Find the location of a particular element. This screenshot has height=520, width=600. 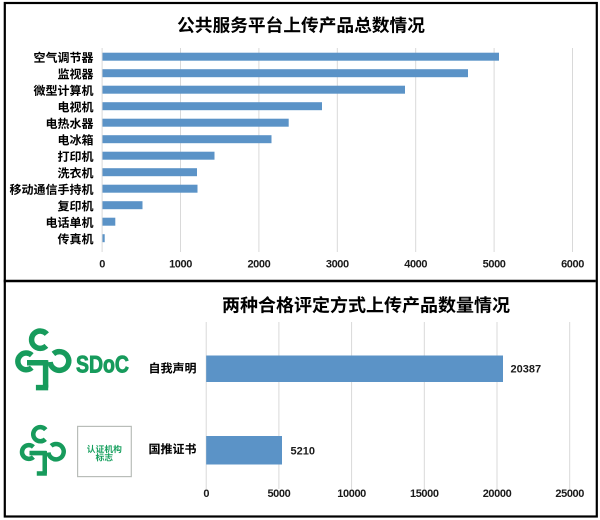

svg-text: SDoC is located at coordinates (102, 365).